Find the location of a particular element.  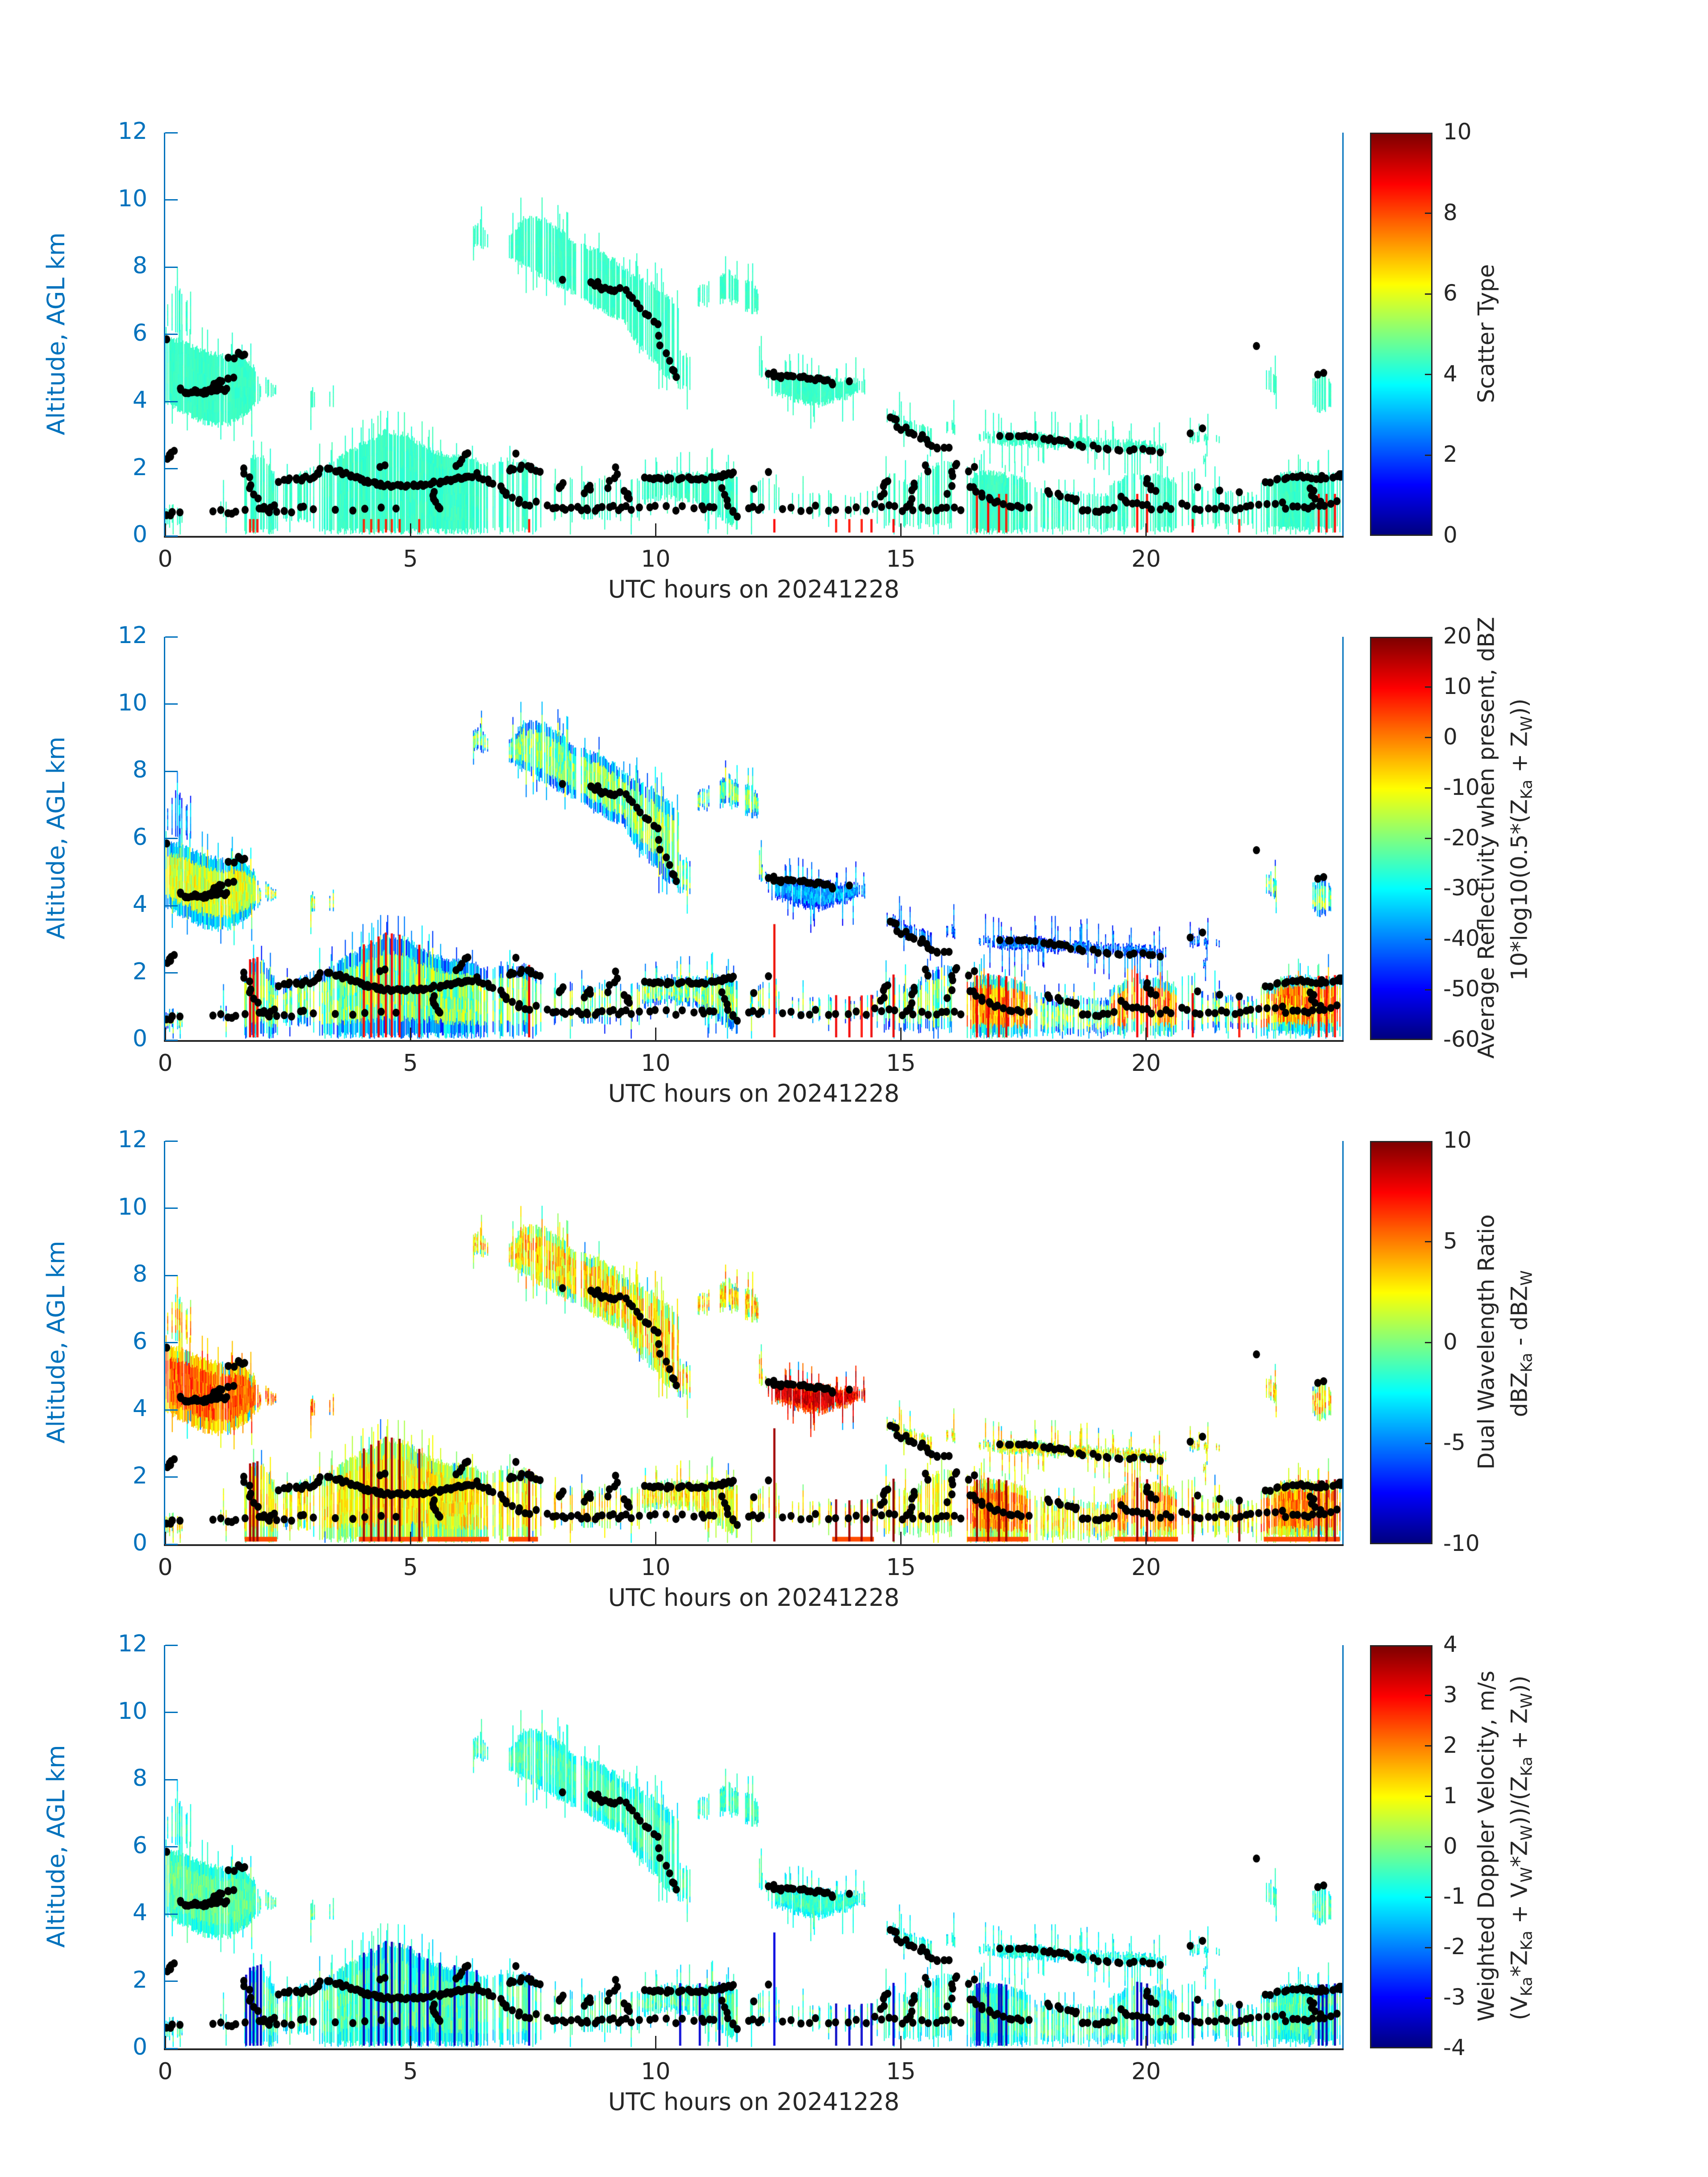

colorbar-tick-label: 8 is located at coordinates (1450, 212).